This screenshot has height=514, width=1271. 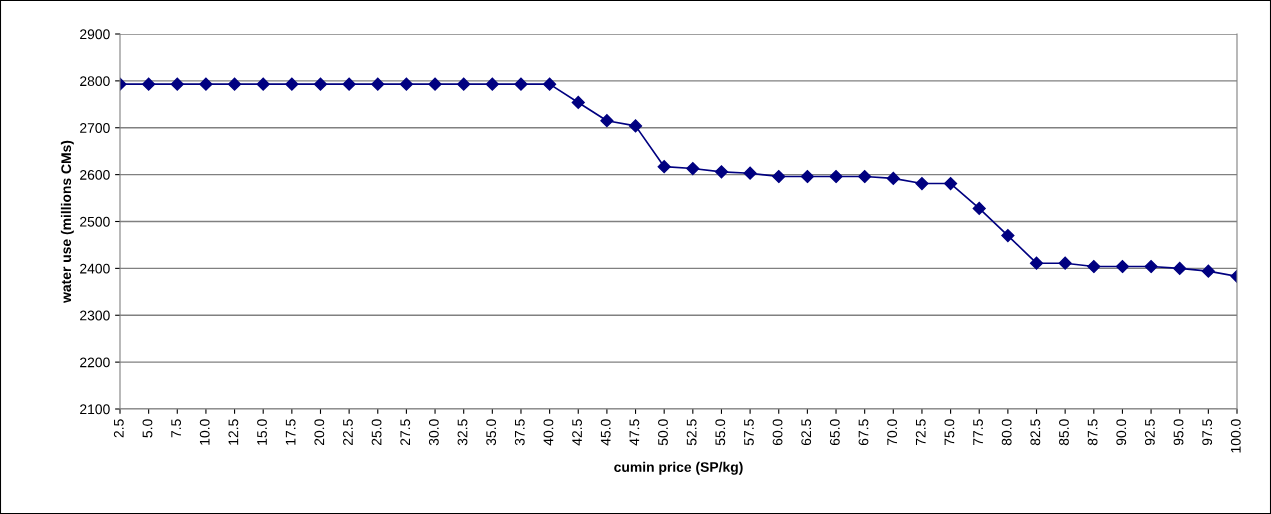 What do you see at coordinates (663, 432) in the screenshot?
I see `x-tick-label: 50.0` at bounding box center [663, 432].